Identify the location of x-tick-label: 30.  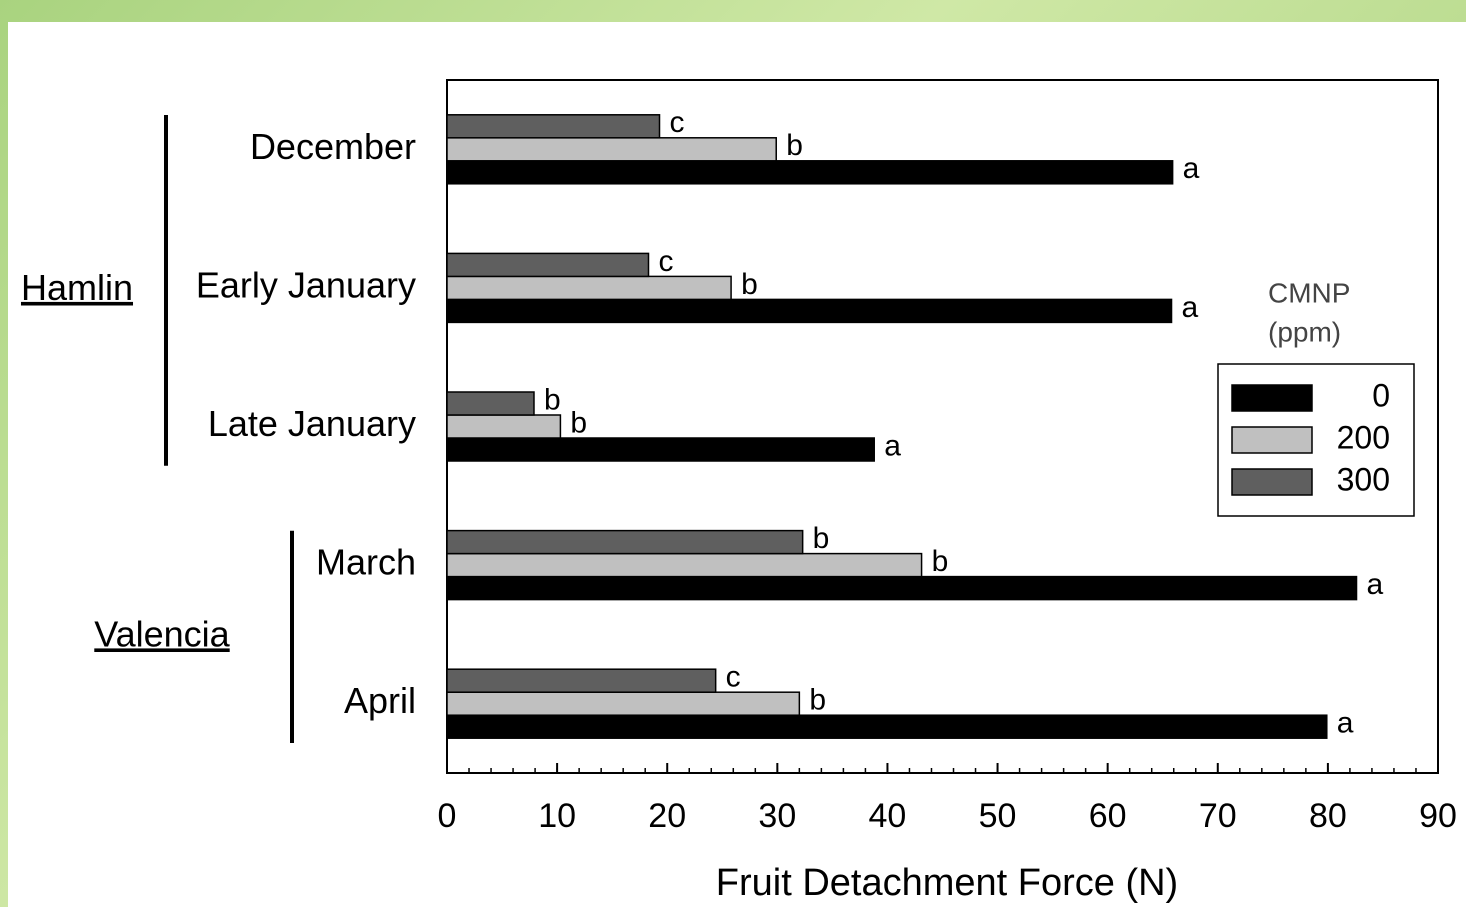
(777, 816).